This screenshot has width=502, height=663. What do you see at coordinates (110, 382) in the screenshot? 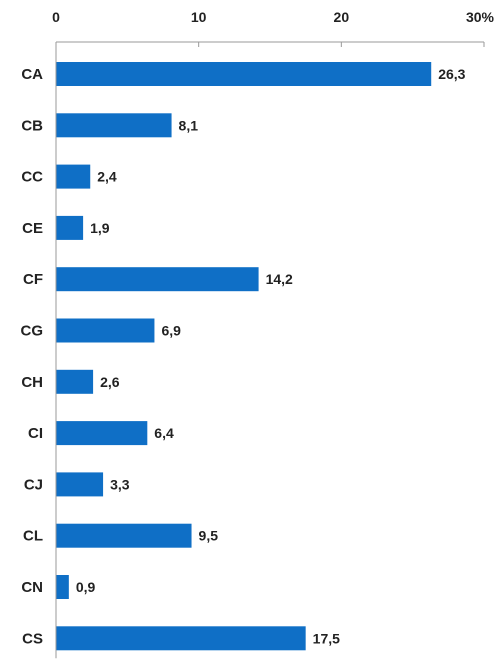
I see `value-label-ch: 2,6` at bounding box center [110, 382].